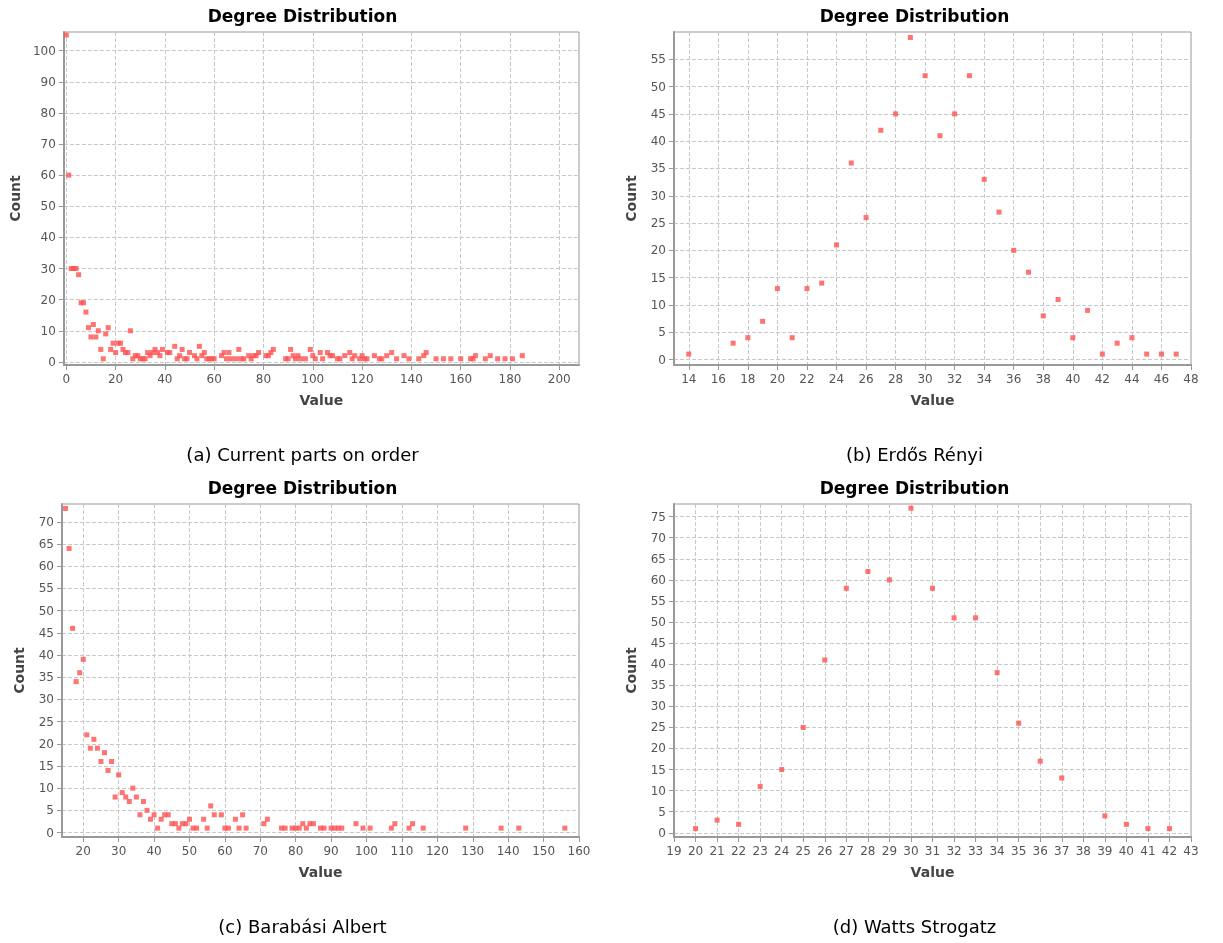  I want to click on text: (c) Barabási Albert, so click(302, 926).